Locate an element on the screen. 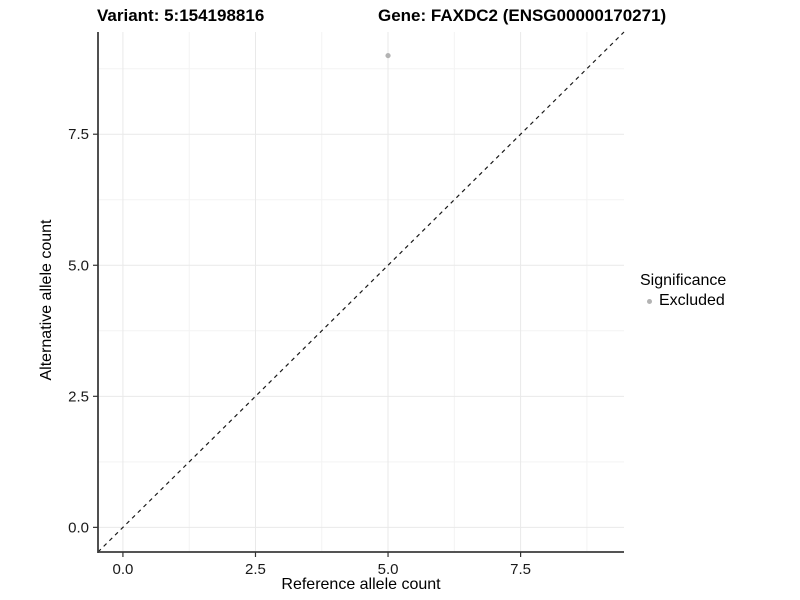  y-tick-label: 5.0 is located at coordinates (78, 265).